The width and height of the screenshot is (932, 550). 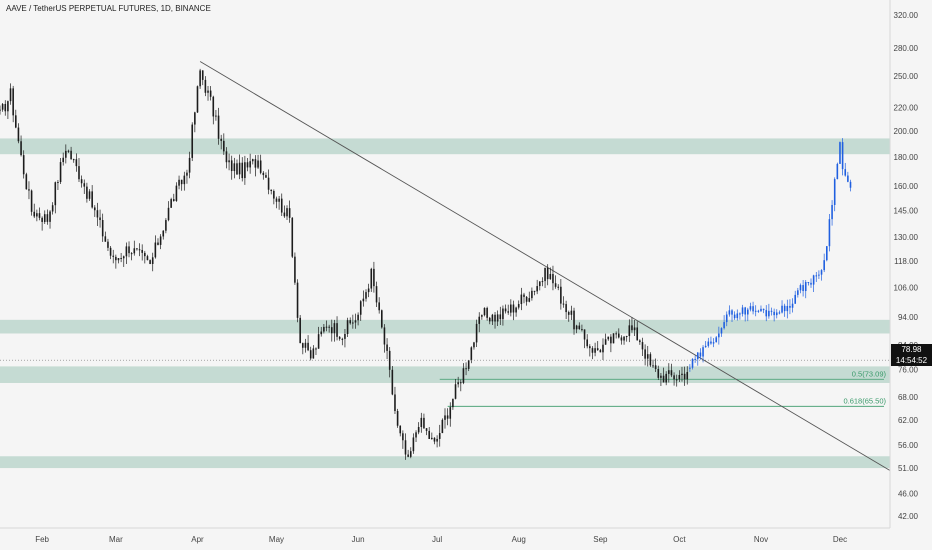 What do you see at coordinates (908, 494) in the screenshot?
I see `price-tick-label: 46.00` at bounding box center [908, 494].